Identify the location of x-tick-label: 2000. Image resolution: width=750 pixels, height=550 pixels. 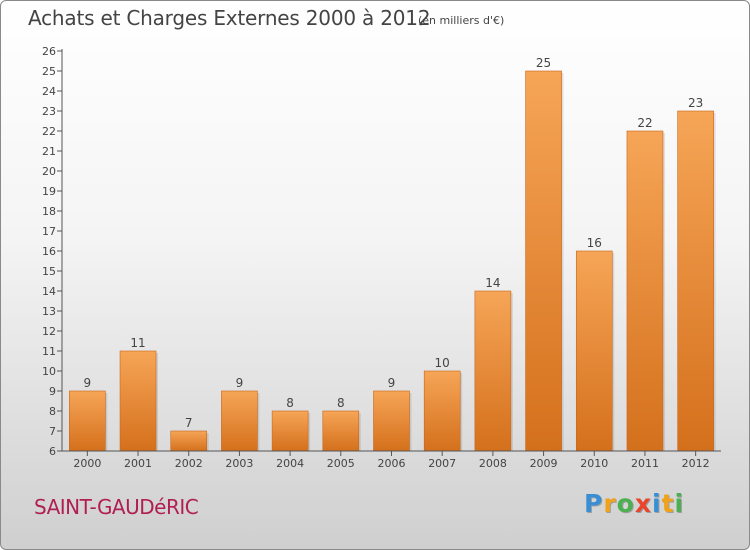
(87, 463).